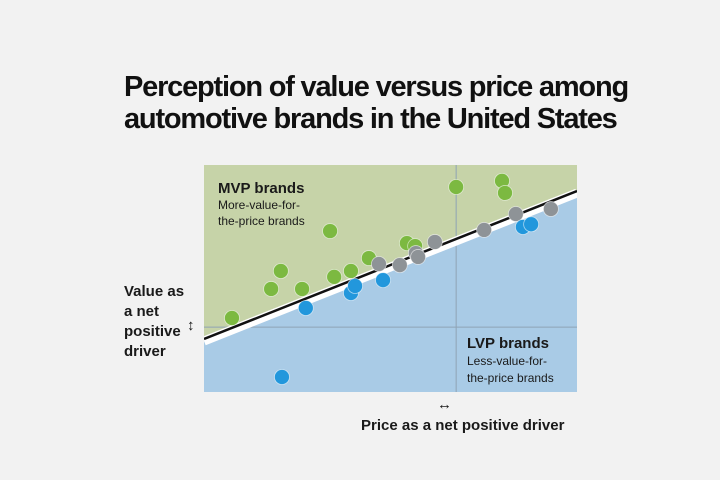  What do you see at coordinates (444, 404) in the screenshot?
I see `left-right-arrow-icon: ↔` at bounding box center [444, 404].